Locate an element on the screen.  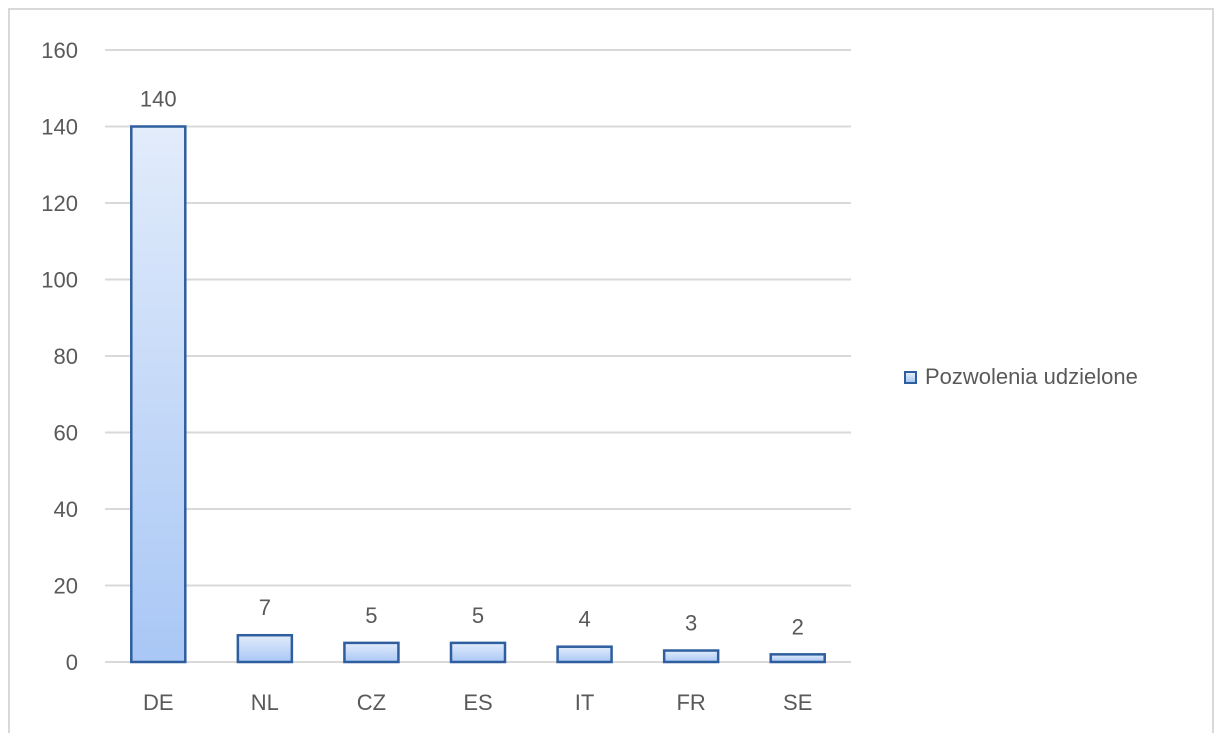
x-tick-label-nl: NL is located at coordinates (265, 702).